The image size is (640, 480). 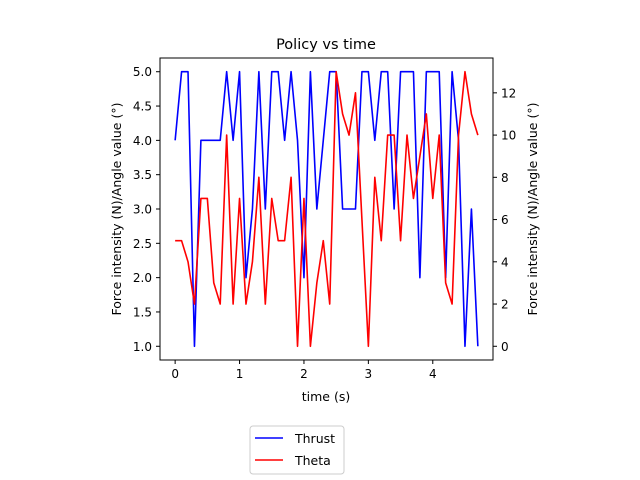 I want to click on y-right-tick-label: 4, so click(x=505, y=262).